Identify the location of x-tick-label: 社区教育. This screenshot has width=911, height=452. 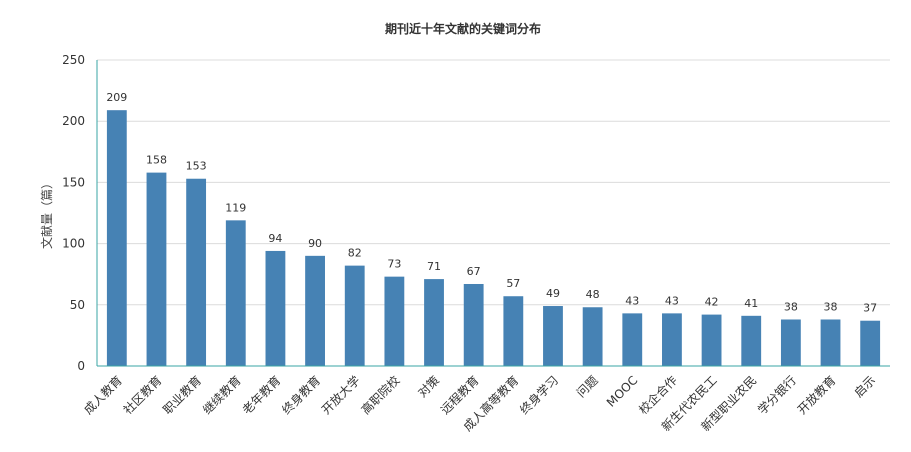
(142, 395).